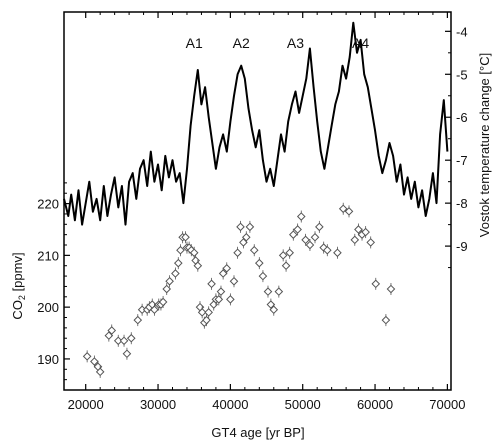 The width and height of the screenshot is (503, 448). Describe the element at coordinates (48, 255) in the screenshot. I see `y-left-tick-label: 210` at that location.